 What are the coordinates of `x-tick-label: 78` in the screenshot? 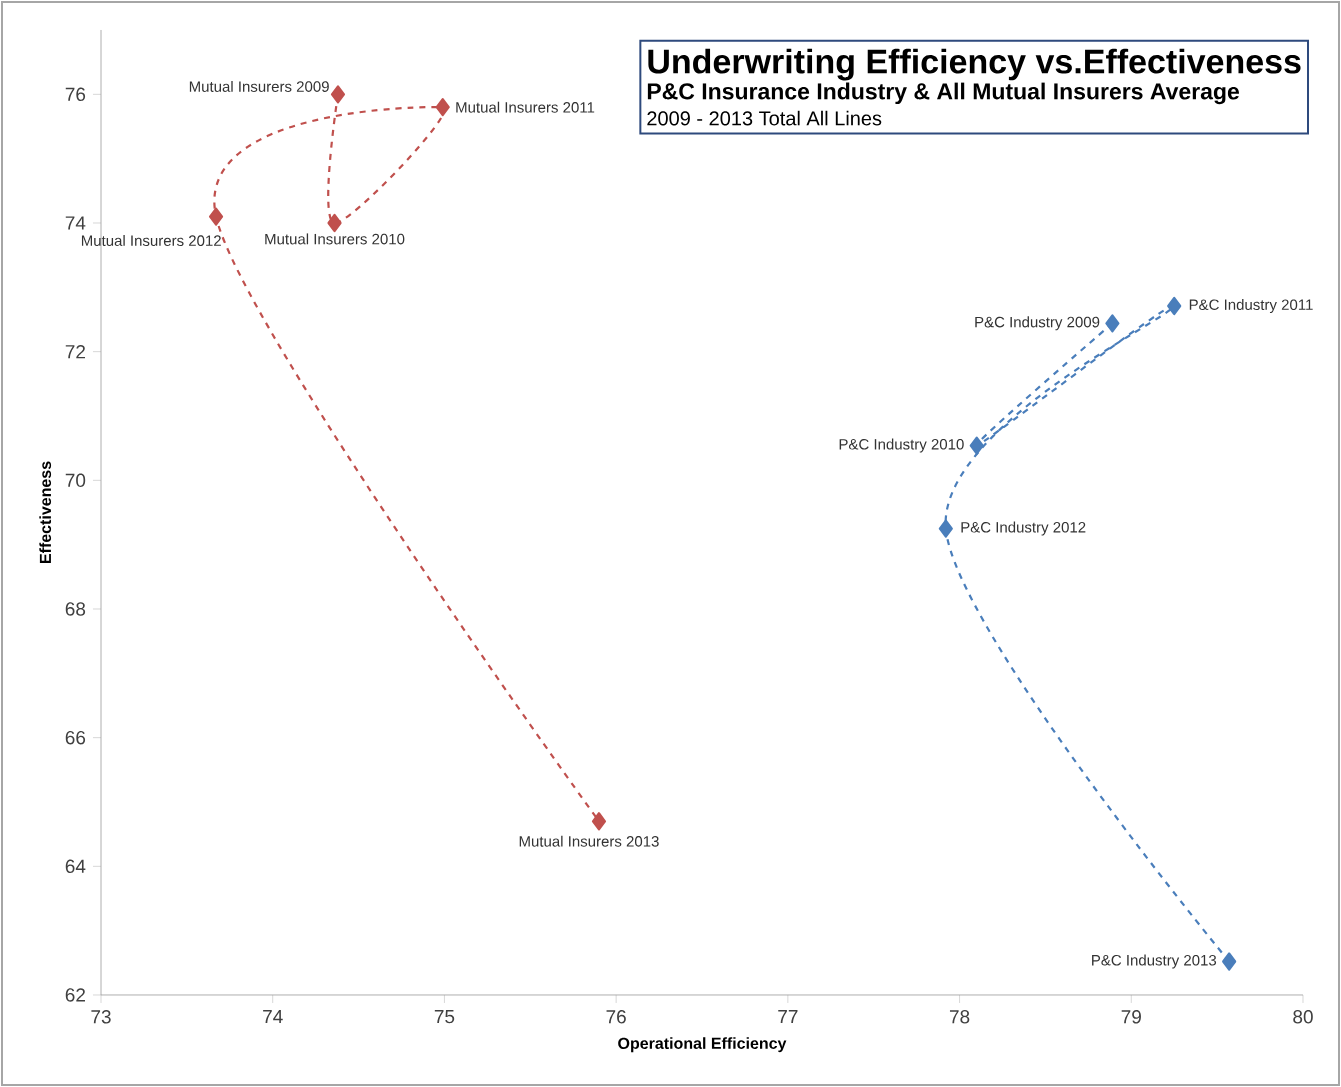 It's located at (959, 1017).